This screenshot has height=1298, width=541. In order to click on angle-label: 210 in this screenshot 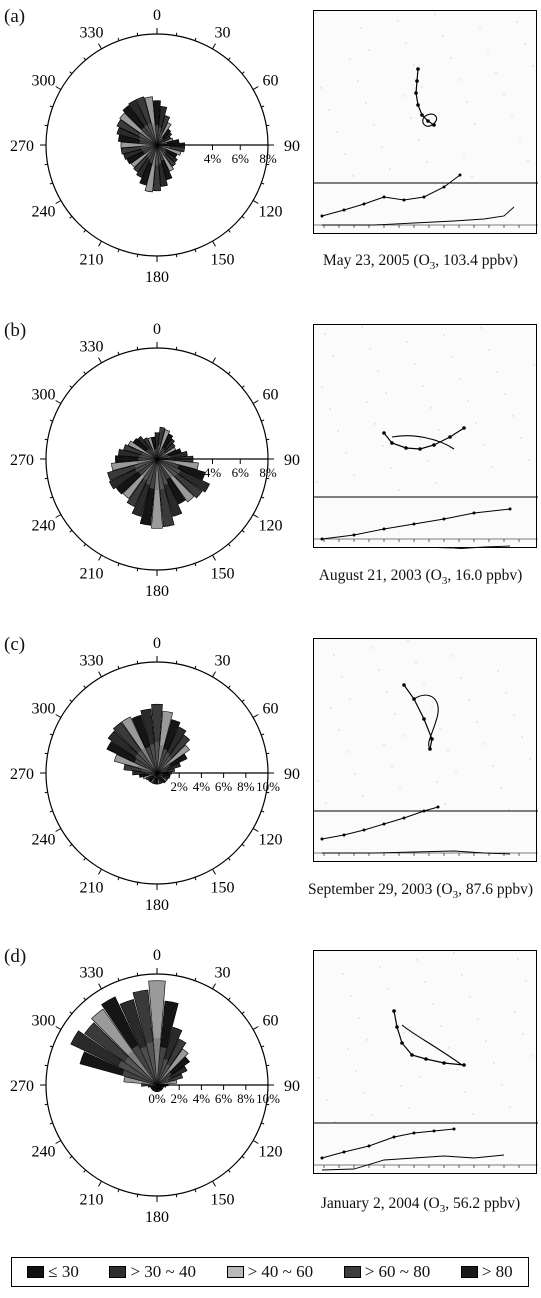, I will do `click(92, 259)`.